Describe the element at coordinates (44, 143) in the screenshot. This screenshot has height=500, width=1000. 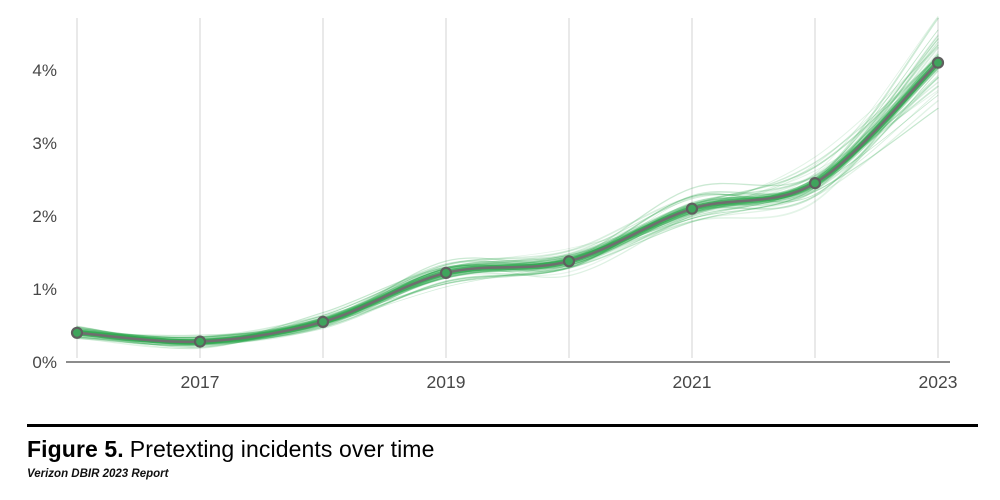
I see `y-tick-label: 3%` at that location.